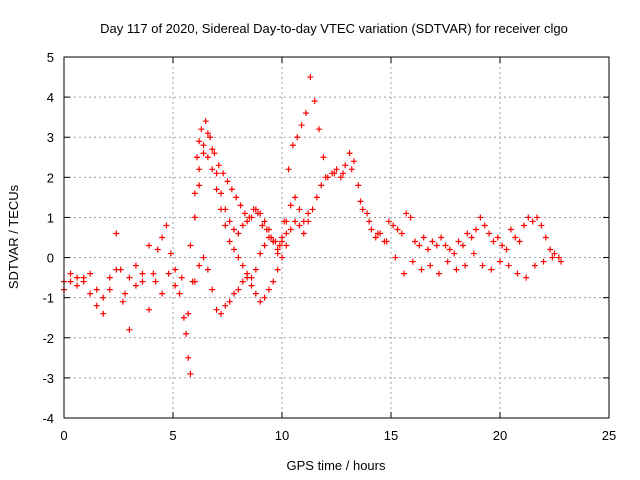  What do you see at coordinates (238, 191) in the screenshot?
I see `series-trace-d` at bounding box center [238, 191].